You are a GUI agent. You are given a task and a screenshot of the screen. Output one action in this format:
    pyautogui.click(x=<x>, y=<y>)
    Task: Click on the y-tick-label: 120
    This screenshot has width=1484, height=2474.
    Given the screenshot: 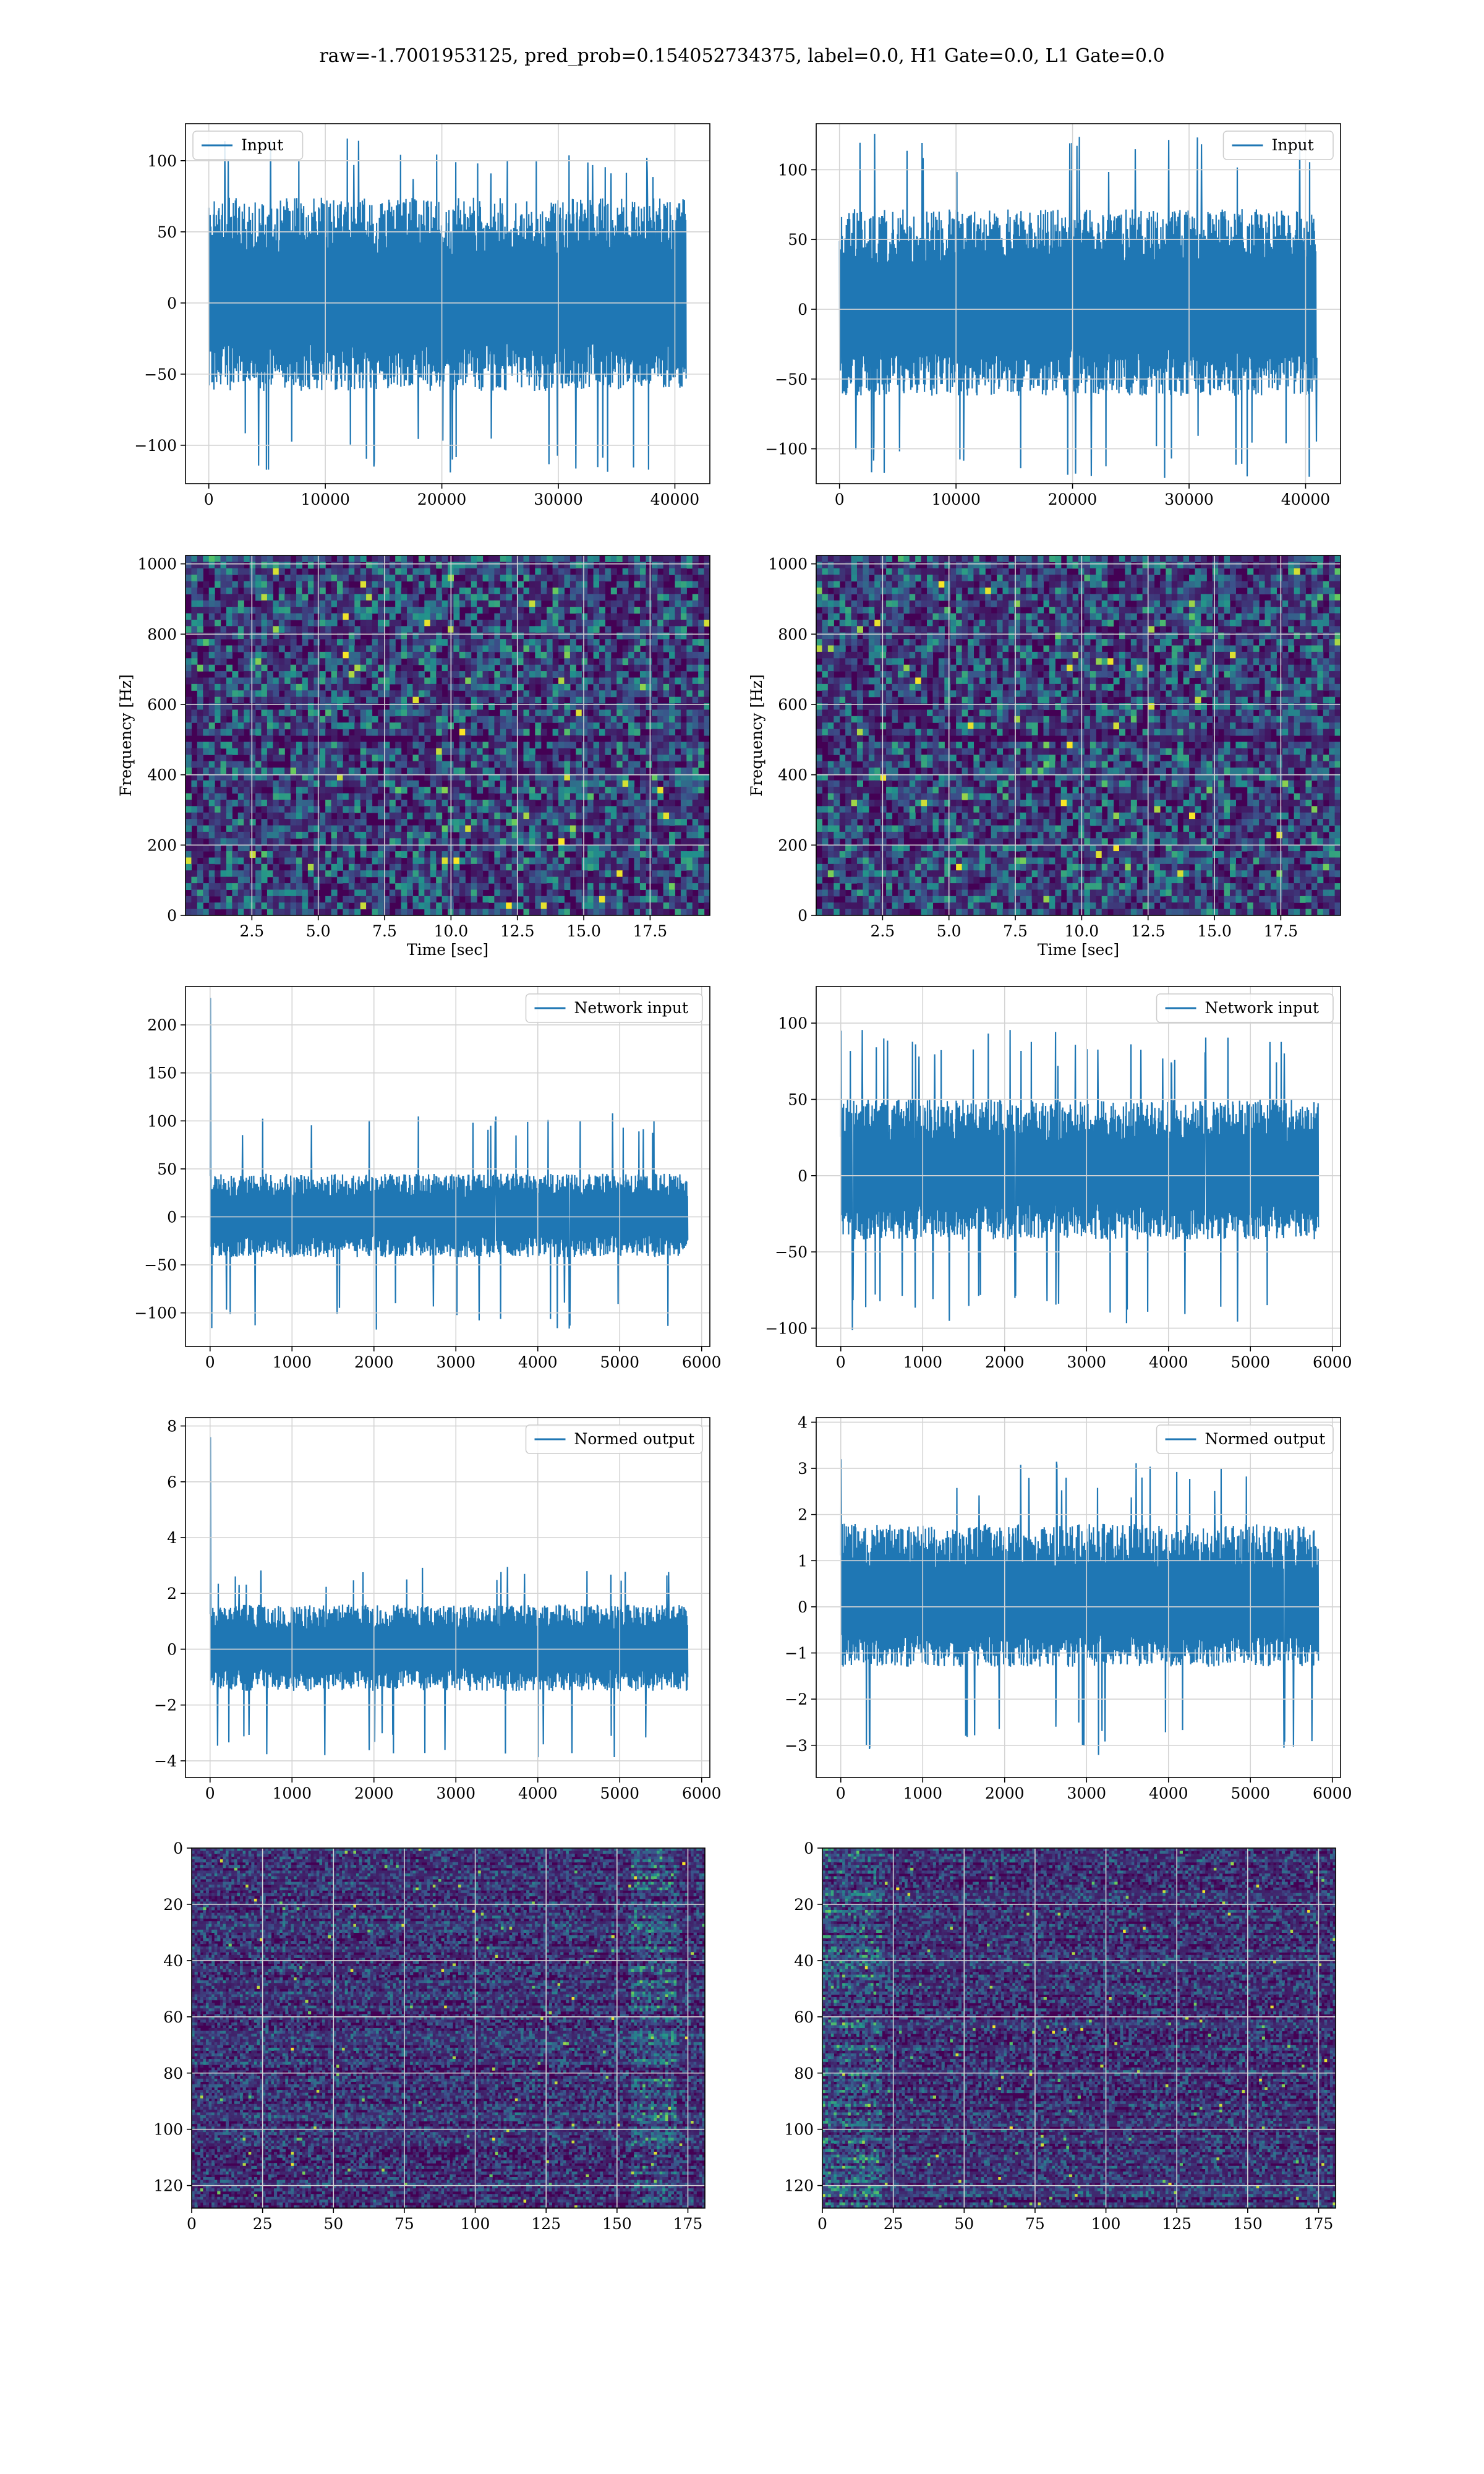 What is the action you would take?
    pyautogui.click(x=799, y=2186)
    